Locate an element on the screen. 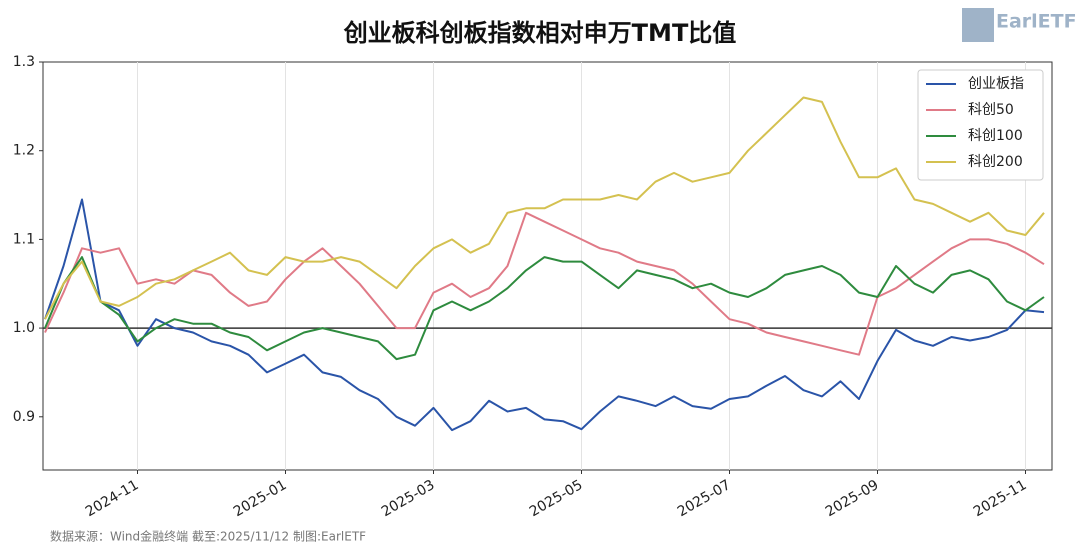  x-tick-label: 2025-05 is located at coordinates (556, 498).